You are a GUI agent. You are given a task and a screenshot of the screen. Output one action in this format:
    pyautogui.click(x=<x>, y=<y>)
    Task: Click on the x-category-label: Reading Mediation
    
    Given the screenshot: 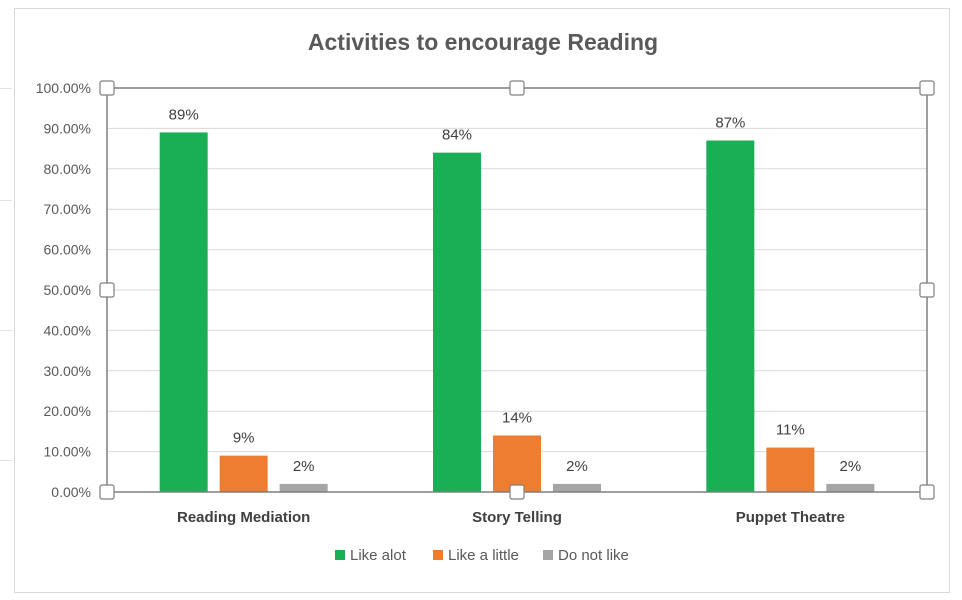 What is the action you would take?
    pyautogui.click(x=243, y=517)
    